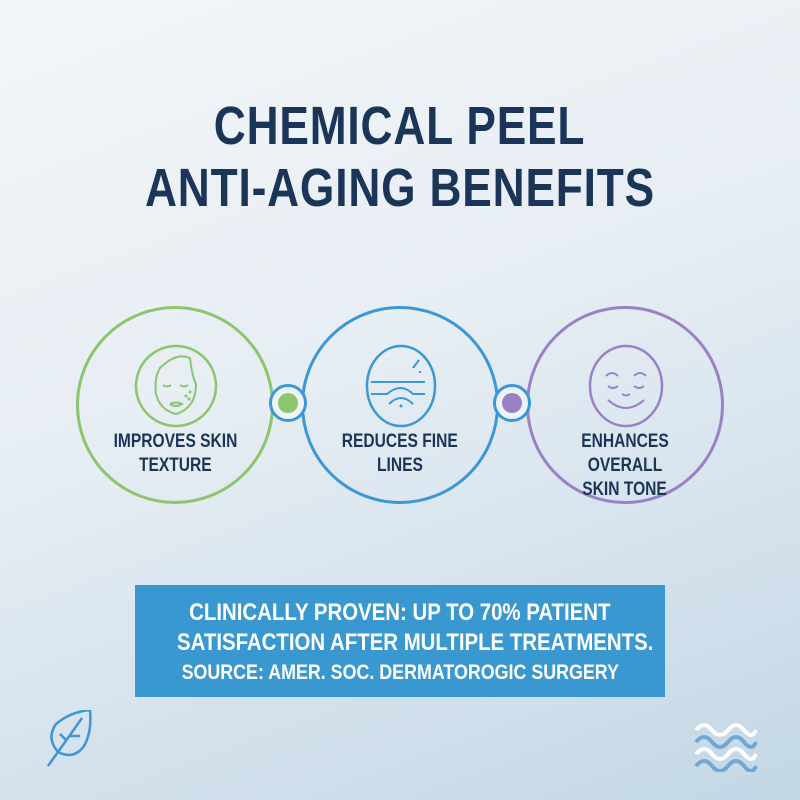  I want to click on waves-icon, so click(726, 747).